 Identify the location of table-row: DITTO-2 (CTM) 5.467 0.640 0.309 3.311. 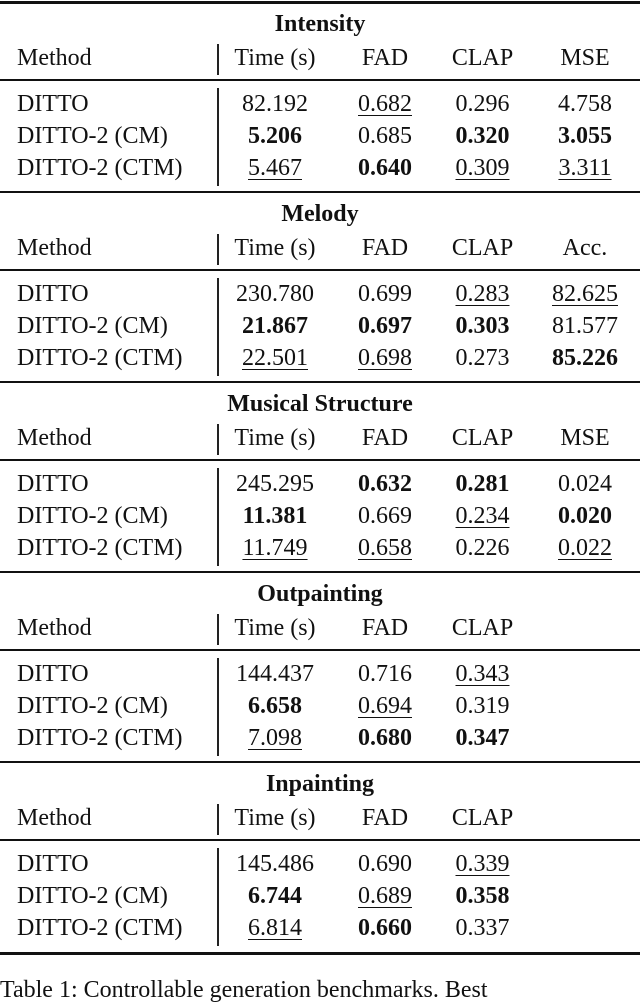
(320, 168).